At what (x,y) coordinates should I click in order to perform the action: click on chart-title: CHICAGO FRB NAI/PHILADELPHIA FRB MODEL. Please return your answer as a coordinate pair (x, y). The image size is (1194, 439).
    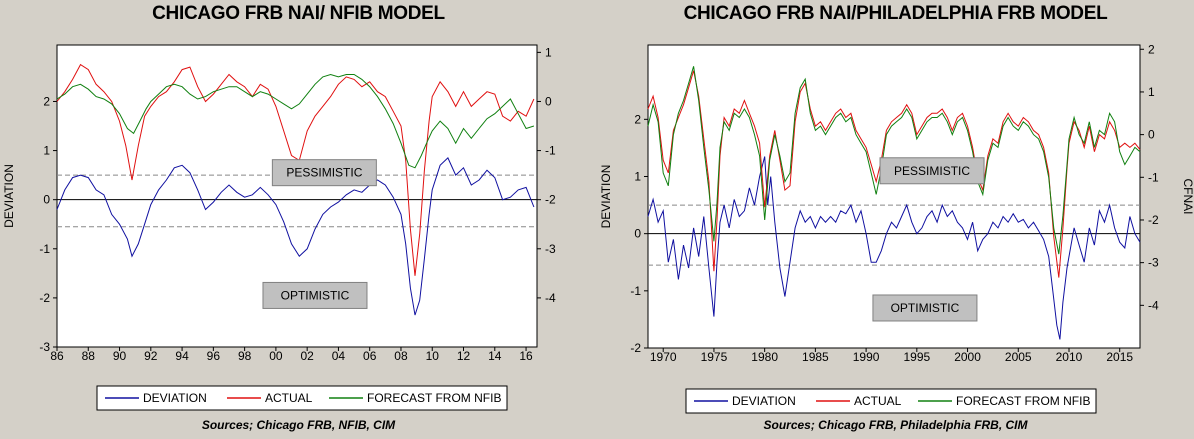
    Looking at the image, I should click on (895, 13).